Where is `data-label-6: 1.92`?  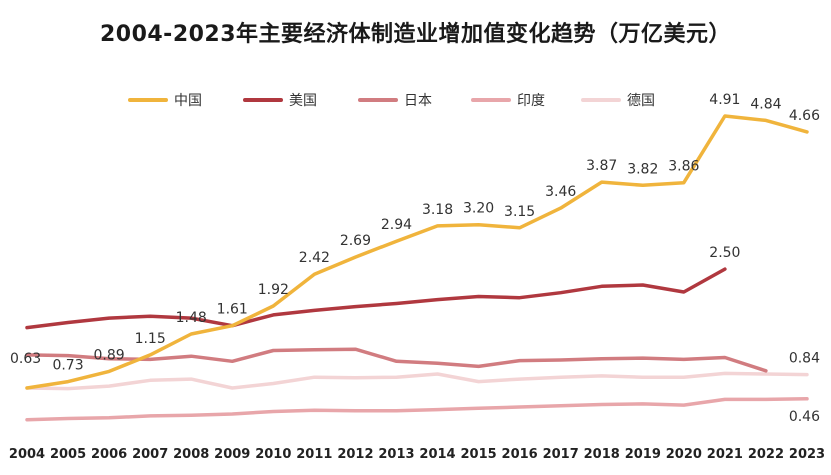
data-label-6: 1.92 is located at coordinates (273, 290).